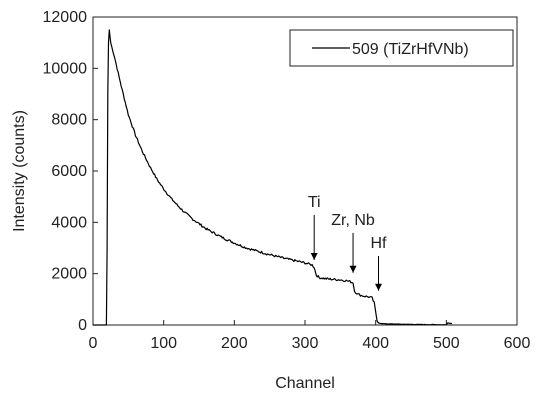 The width and height of the screenshot is (539, 401). I want to click on annotation-label: Zr, Nb, so click(353, 220).